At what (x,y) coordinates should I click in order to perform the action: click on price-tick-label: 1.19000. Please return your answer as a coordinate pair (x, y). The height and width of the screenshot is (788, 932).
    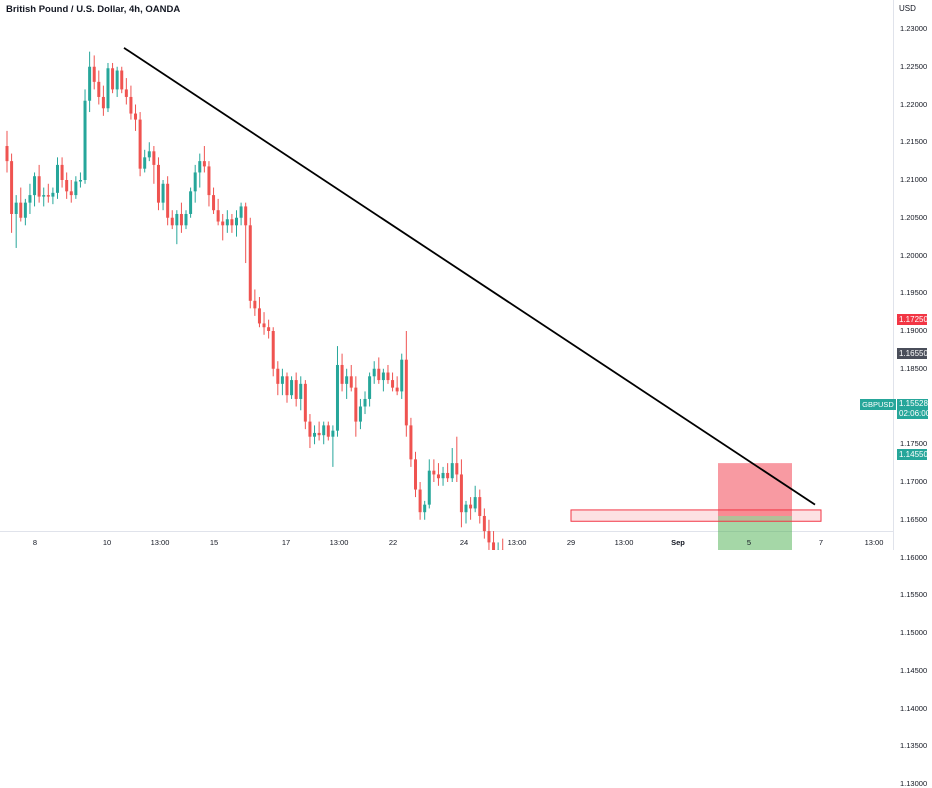
    Looking at the image, I should click on (913, 330).